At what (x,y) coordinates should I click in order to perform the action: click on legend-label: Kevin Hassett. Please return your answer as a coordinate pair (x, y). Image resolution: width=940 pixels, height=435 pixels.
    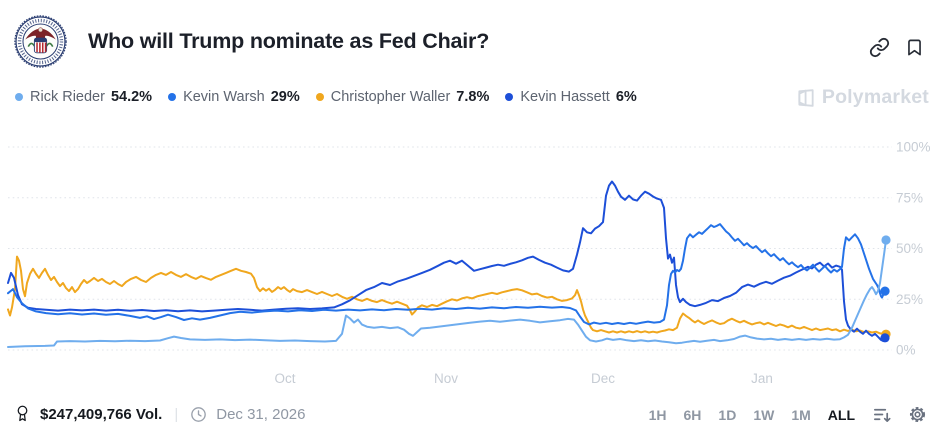
    Looking at the image, I should click on (565, 97).